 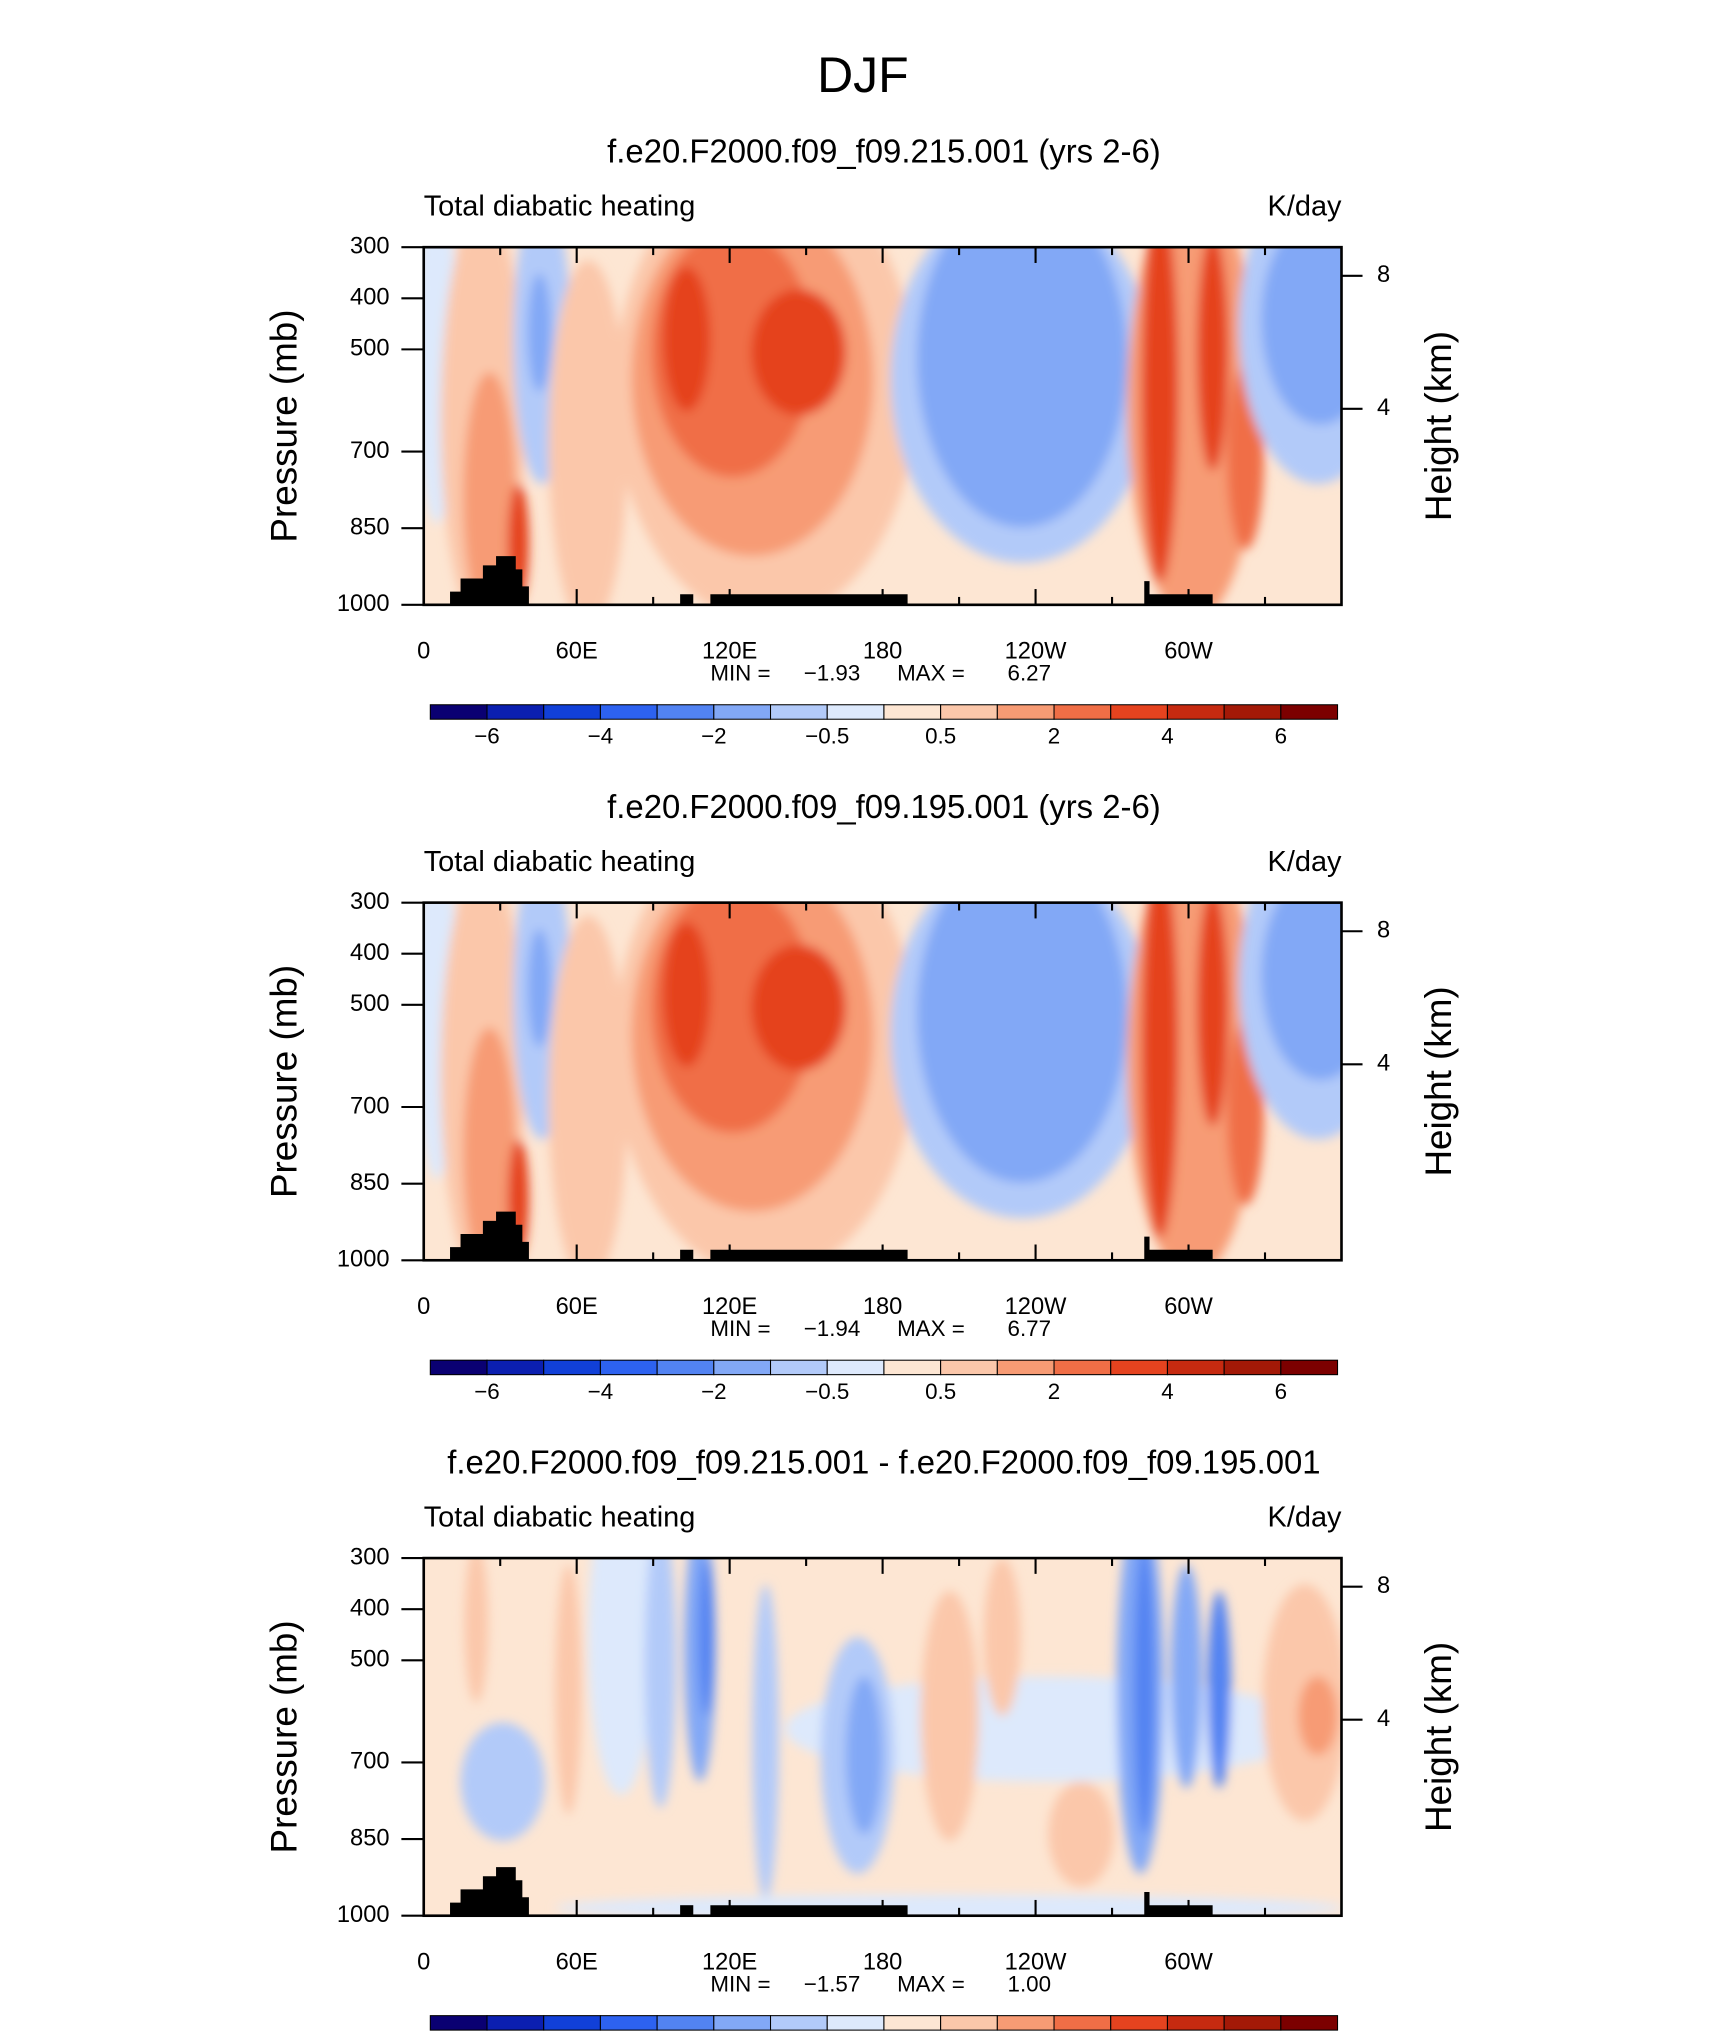 What do you see at coordinates (1030, 672) in the screenshot?
I see `max-value: 6.27` at bounding box center [1030, 672].